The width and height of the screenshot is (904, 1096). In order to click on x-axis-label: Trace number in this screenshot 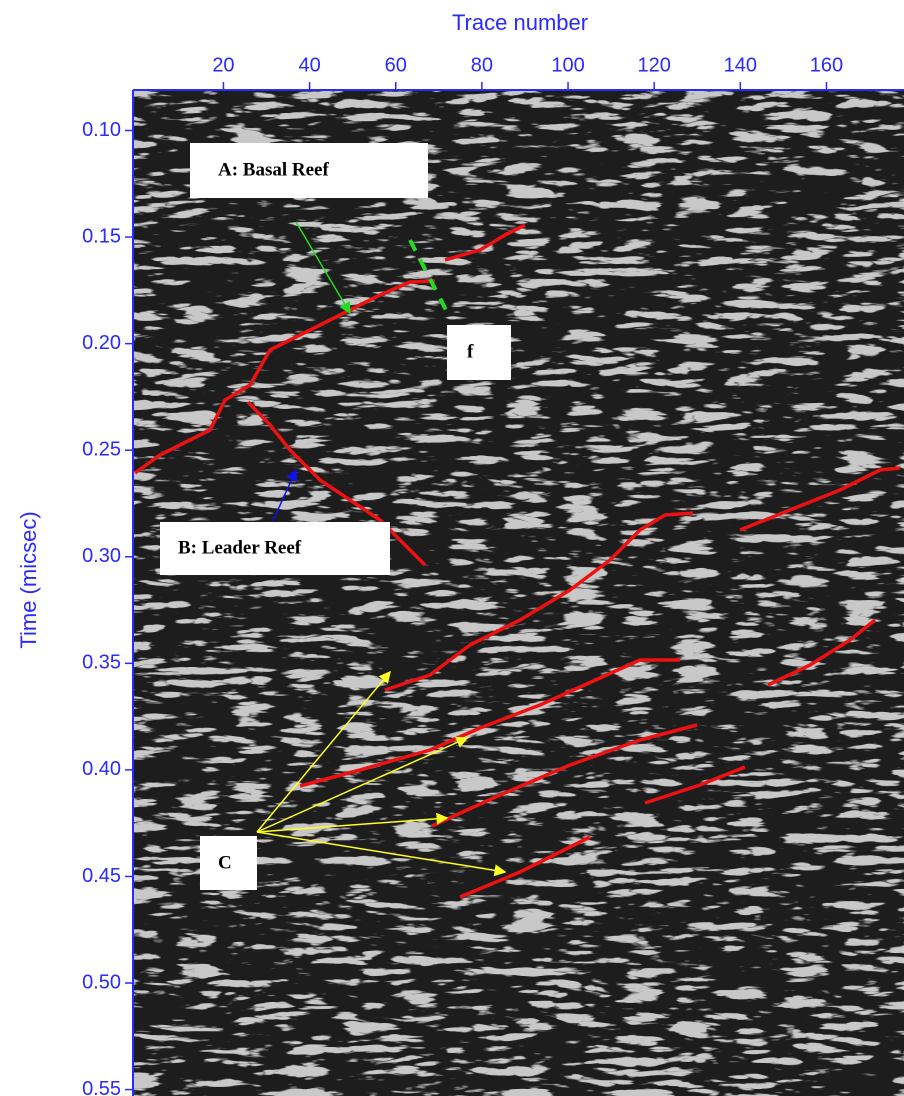, I will do `click(520, 22)`.